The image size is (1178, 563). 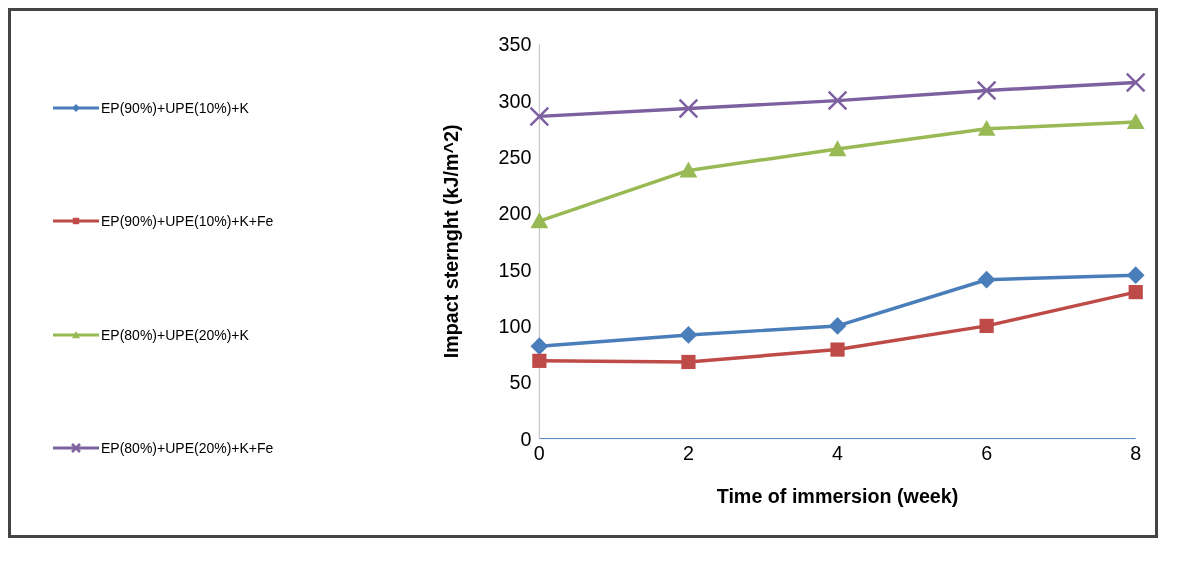 What do you see at coordinates (837, 453) in the screenshot?
I see `x-tick-label: 4` at bounding box center [837, 453].